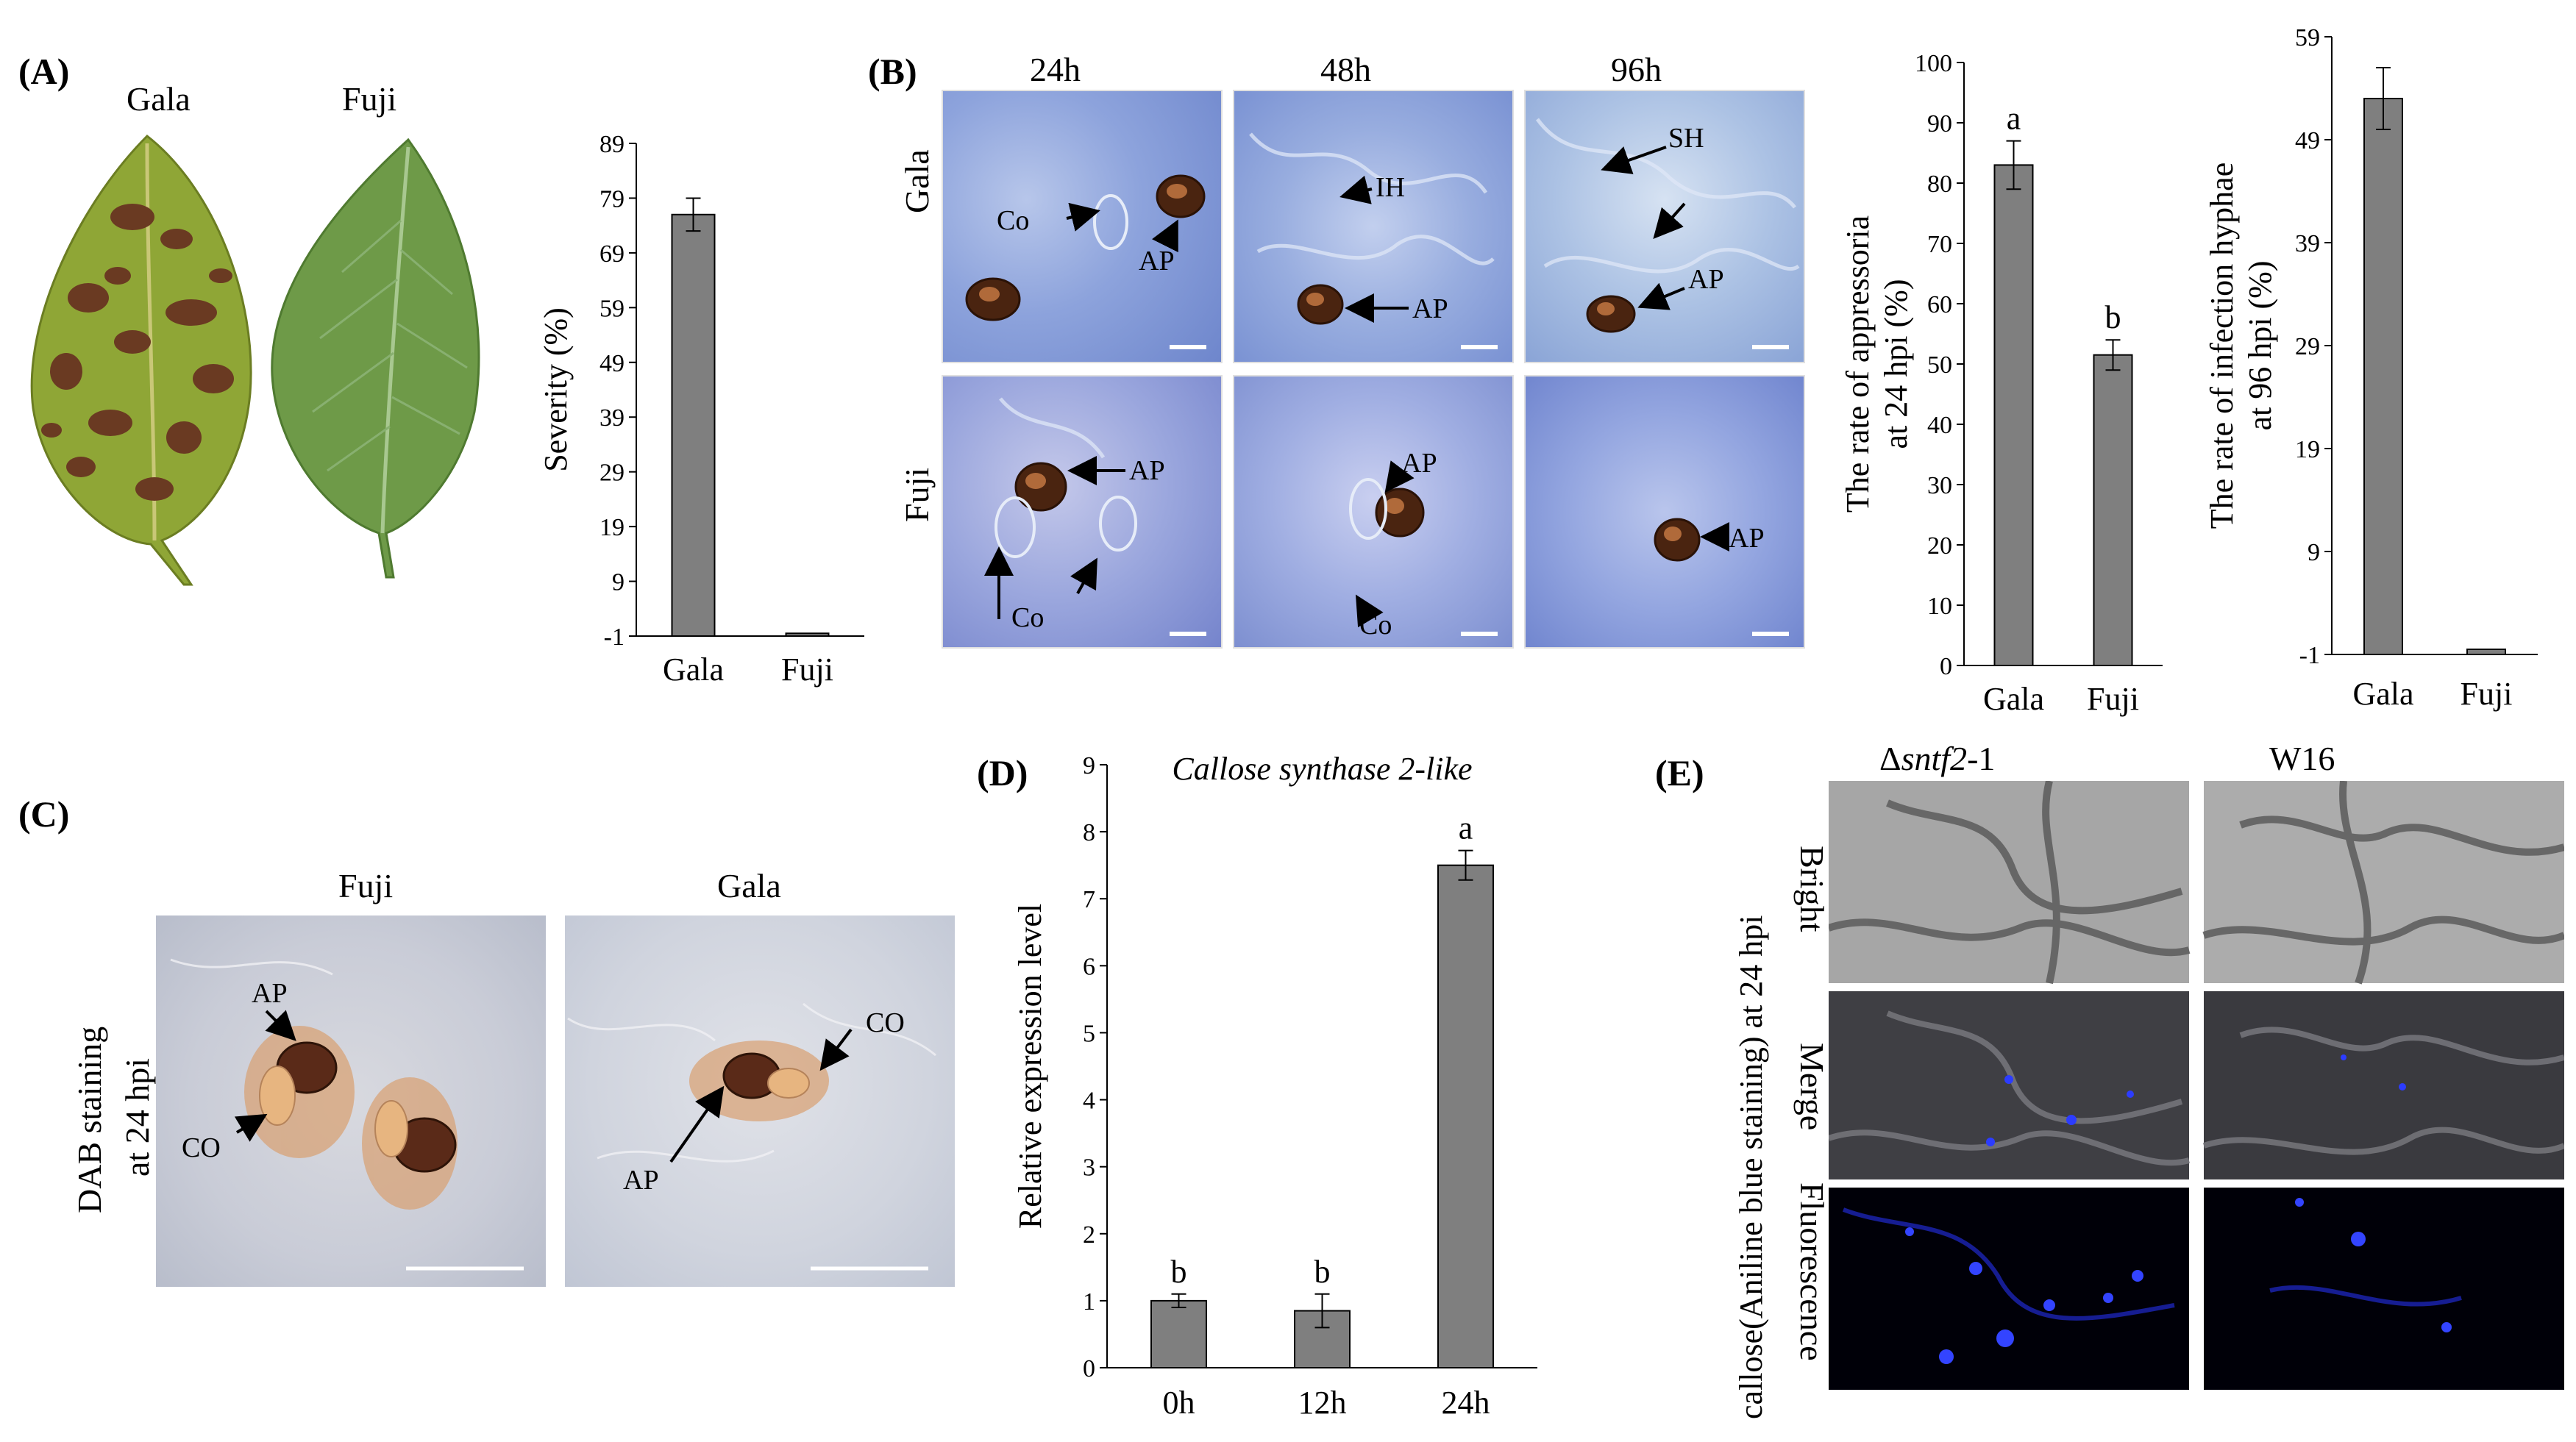  What do you see at coordinates (2307, 37) in the screenshot?
I see `y-tick-label: 59` at bounding box center [2307, 37].